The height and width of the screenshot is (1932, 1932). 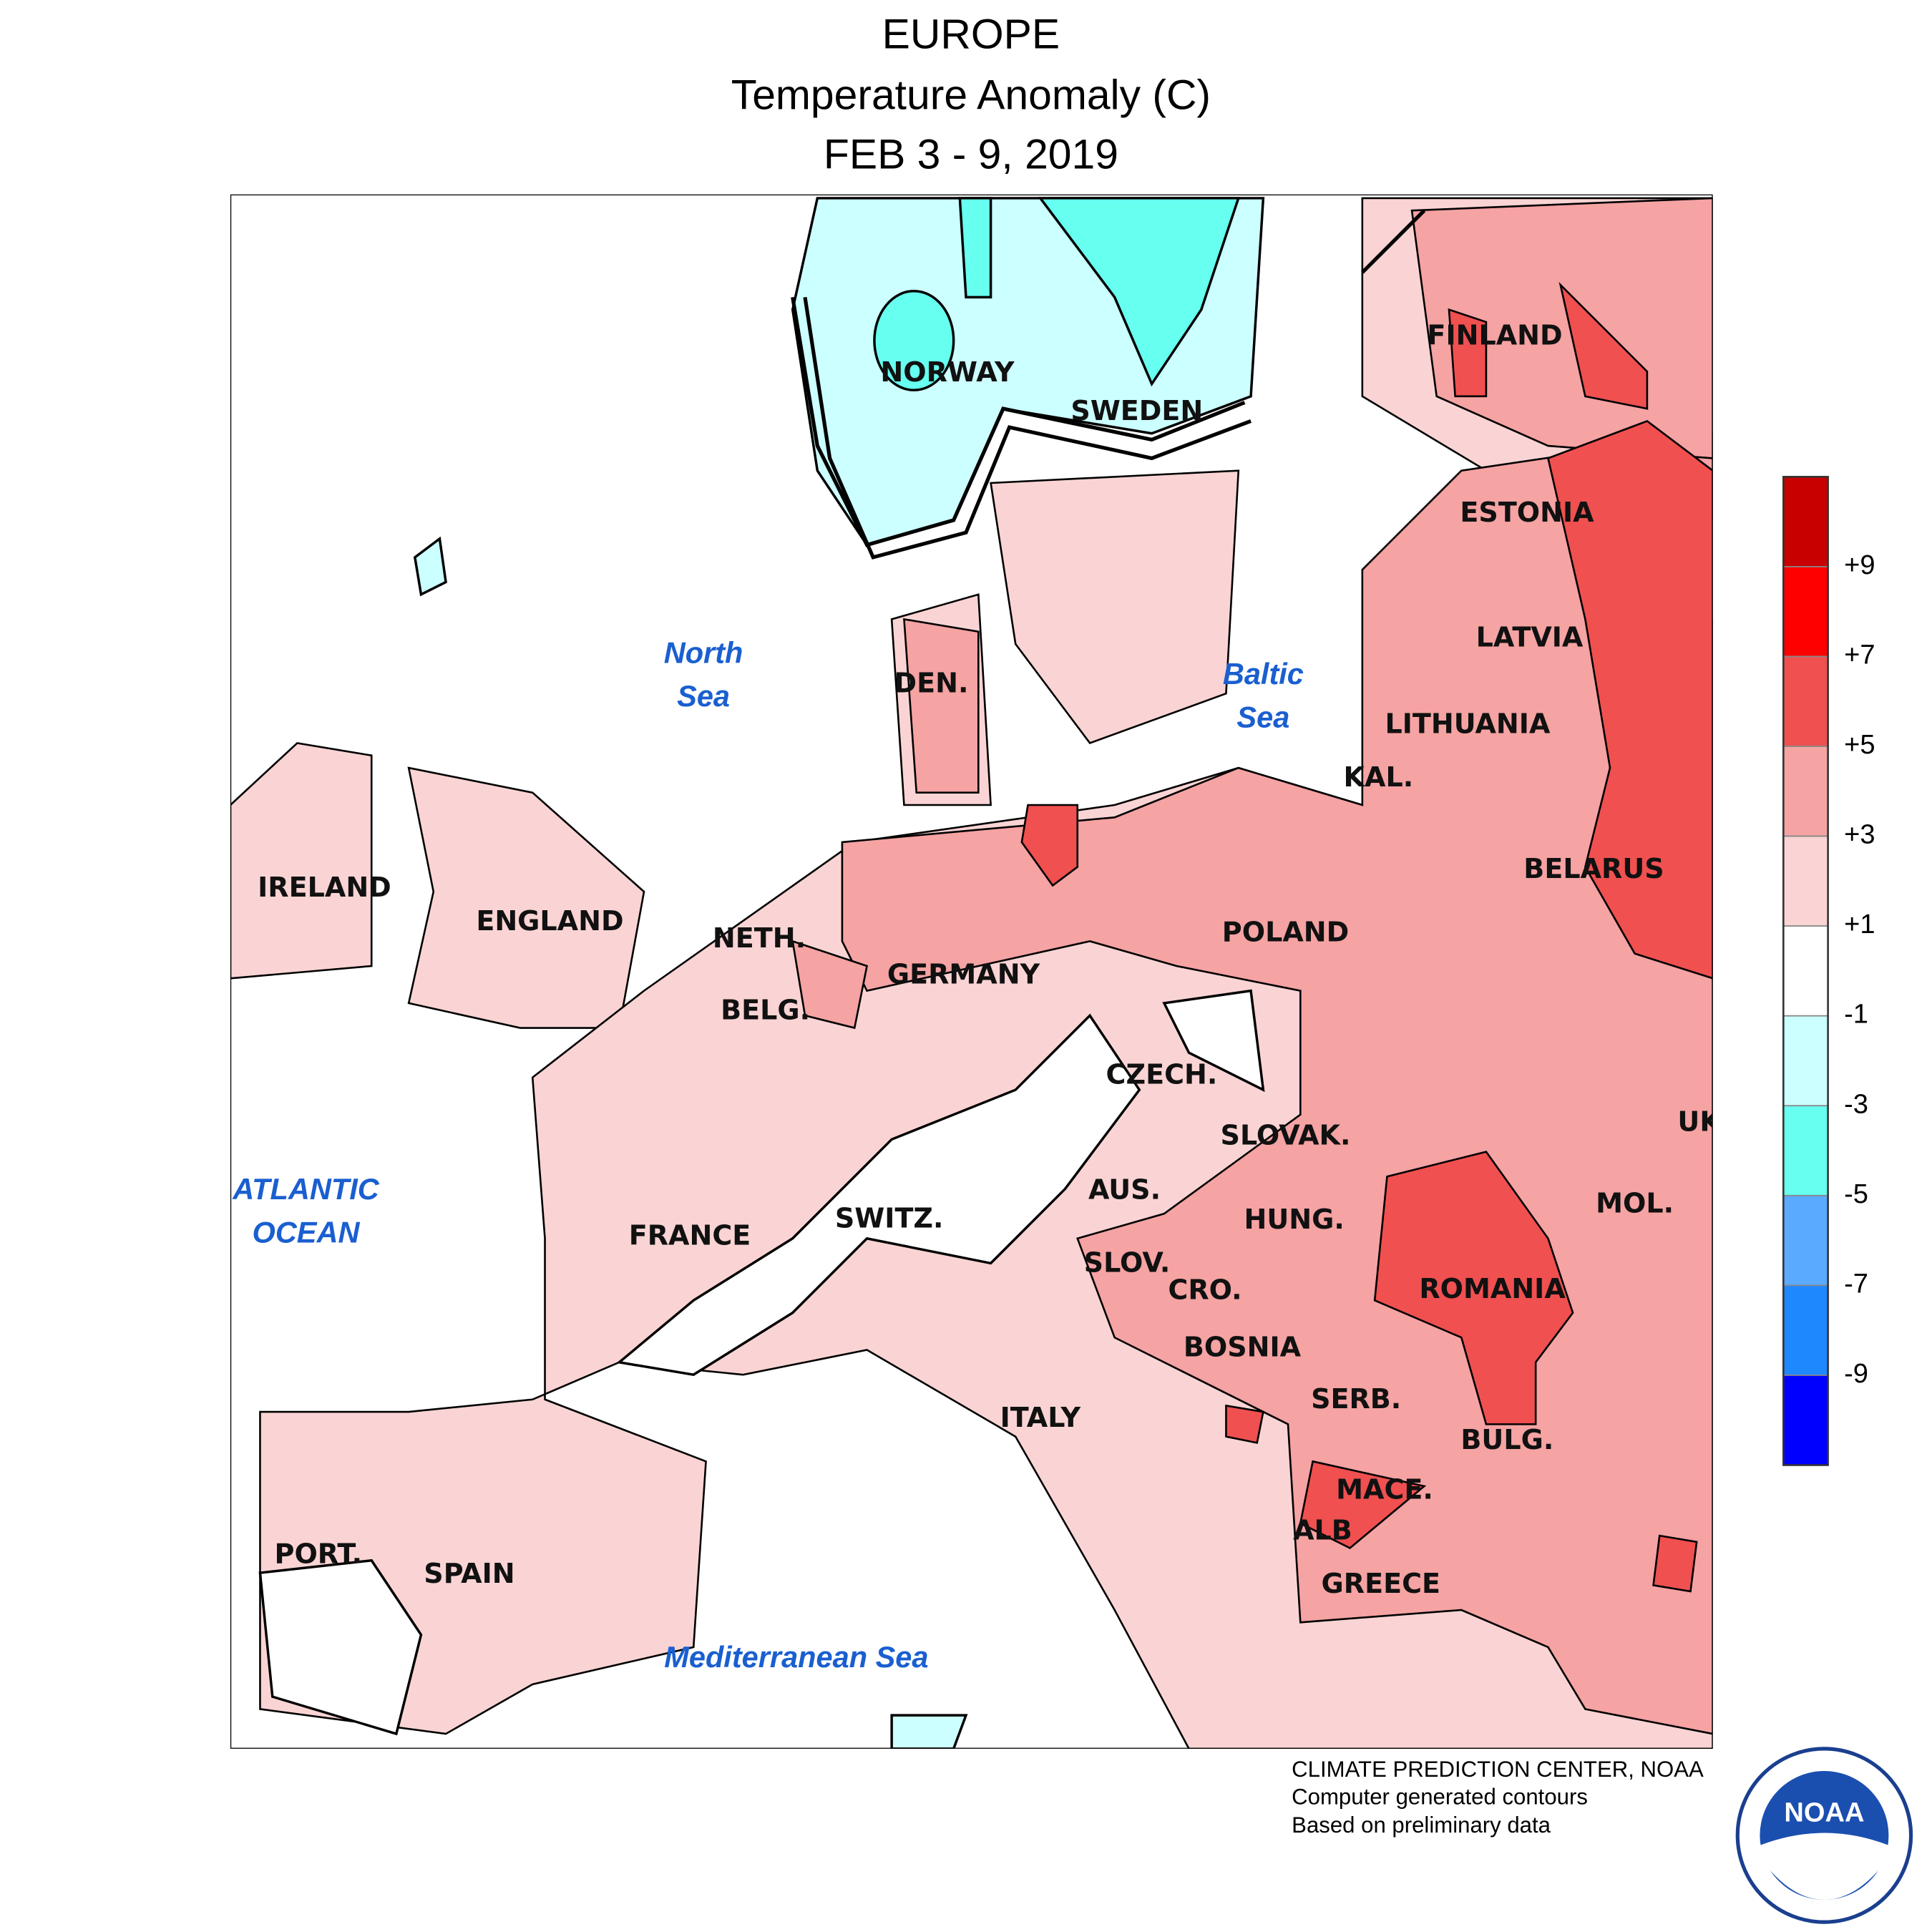 I want to click on legend-label: -9, so click(x=1856, y=1374).